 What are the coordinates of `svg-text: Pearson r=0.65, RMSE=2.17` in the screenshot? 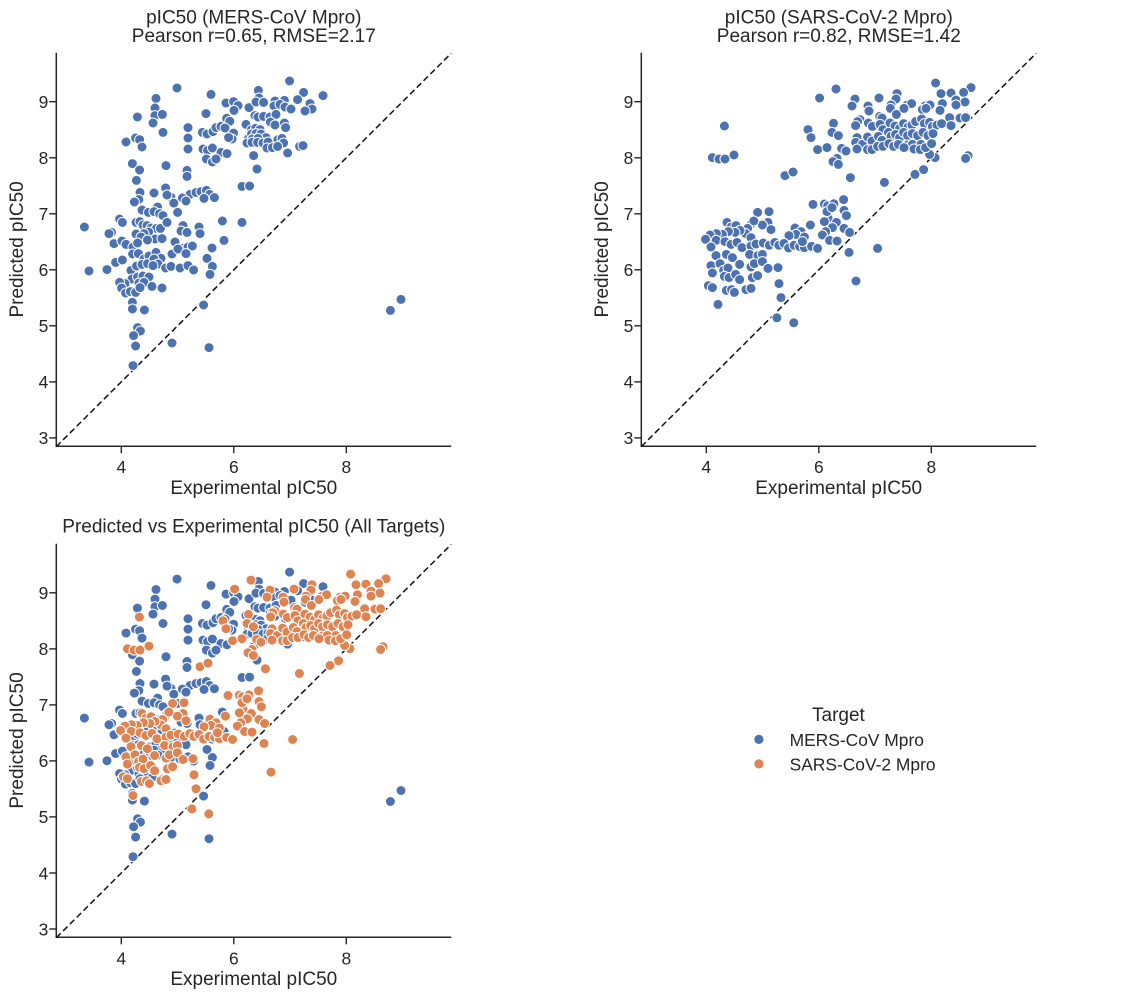 It's located at (254, 36).